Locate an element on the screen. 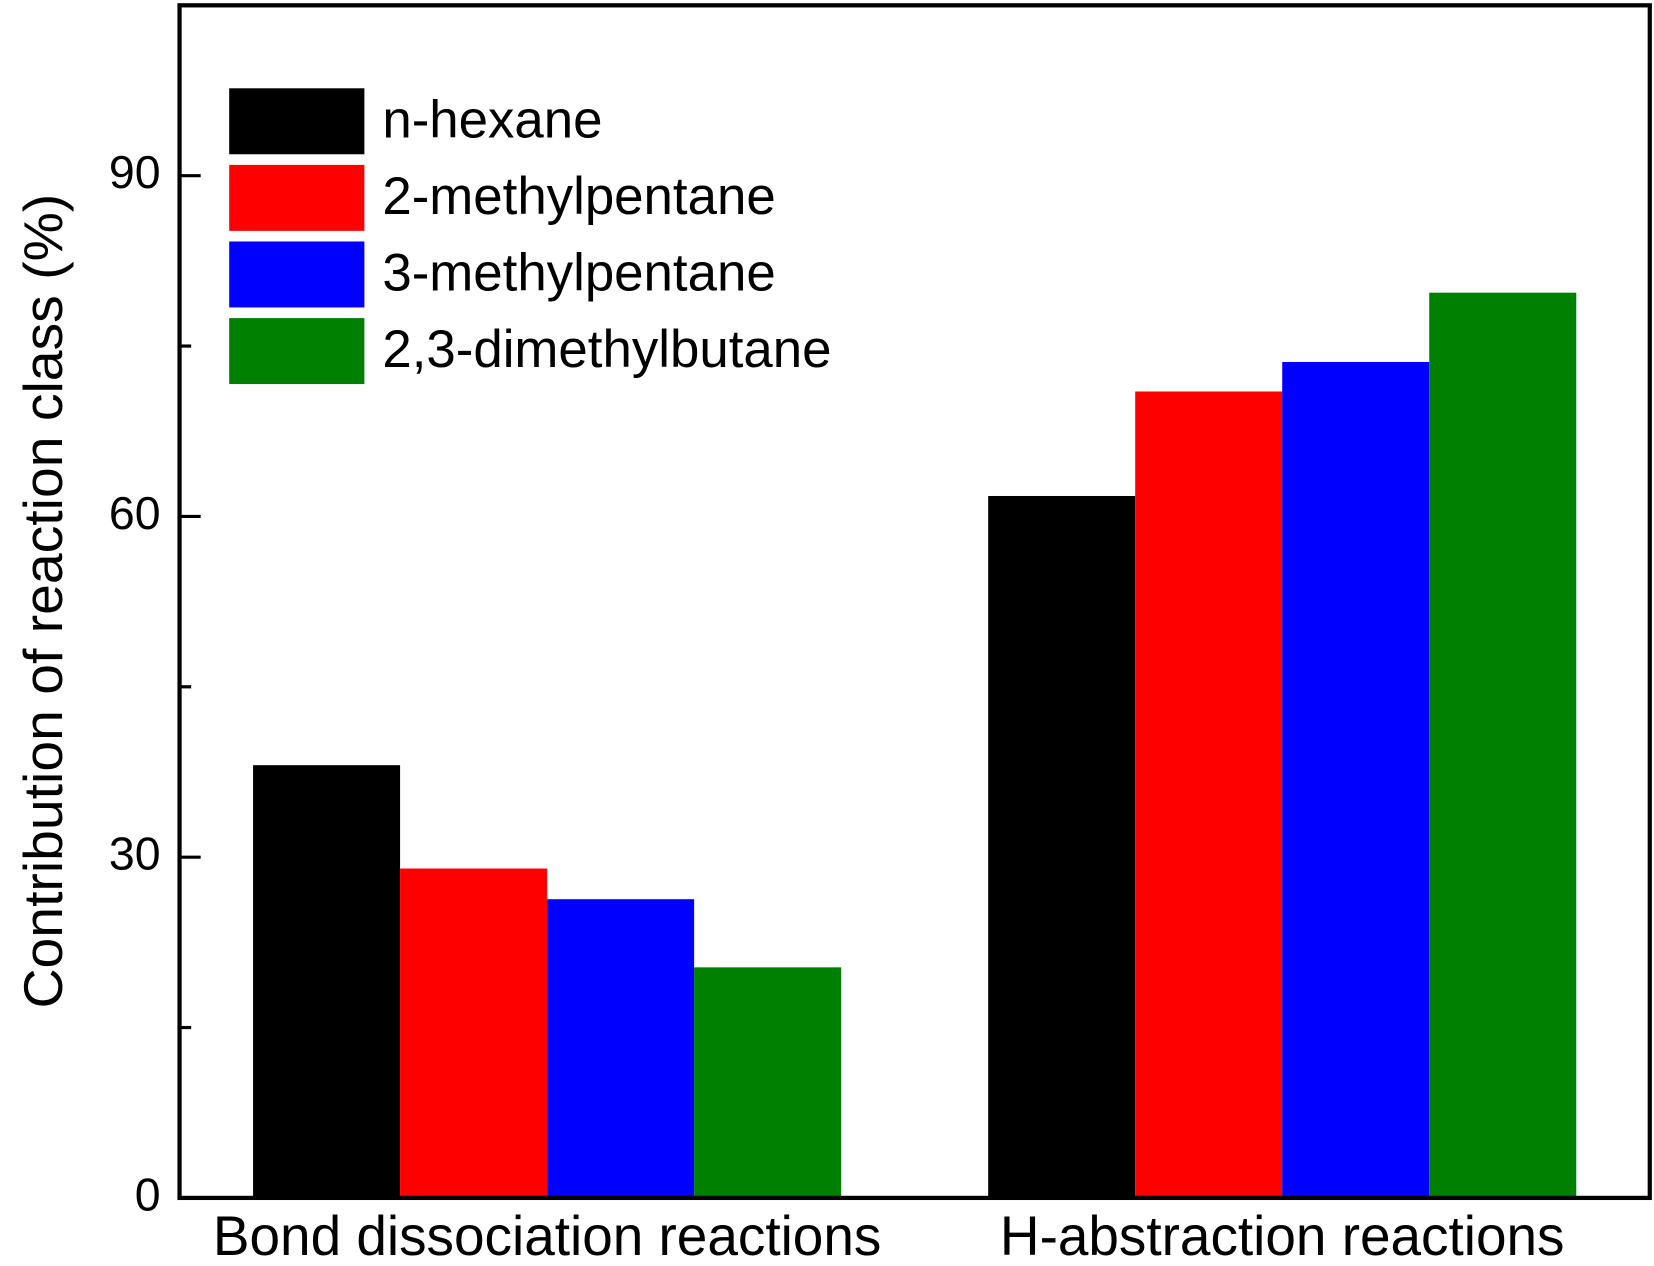  legend-label: 2-methylpentane is located at coordinates (578, 196).